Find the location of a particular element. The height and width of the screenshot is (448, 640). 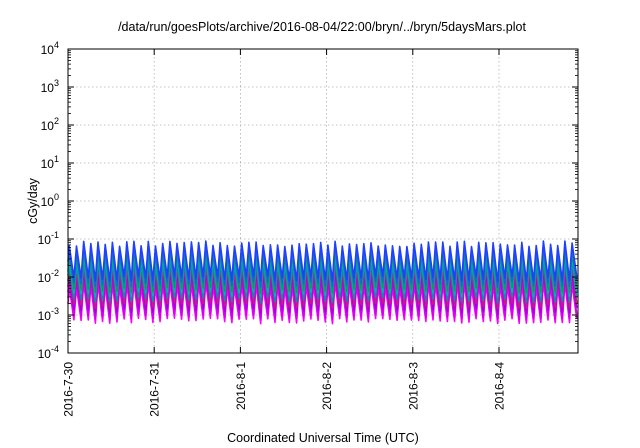

x-tick-label: 2016-7-31 is located at coordinates (155, 389).